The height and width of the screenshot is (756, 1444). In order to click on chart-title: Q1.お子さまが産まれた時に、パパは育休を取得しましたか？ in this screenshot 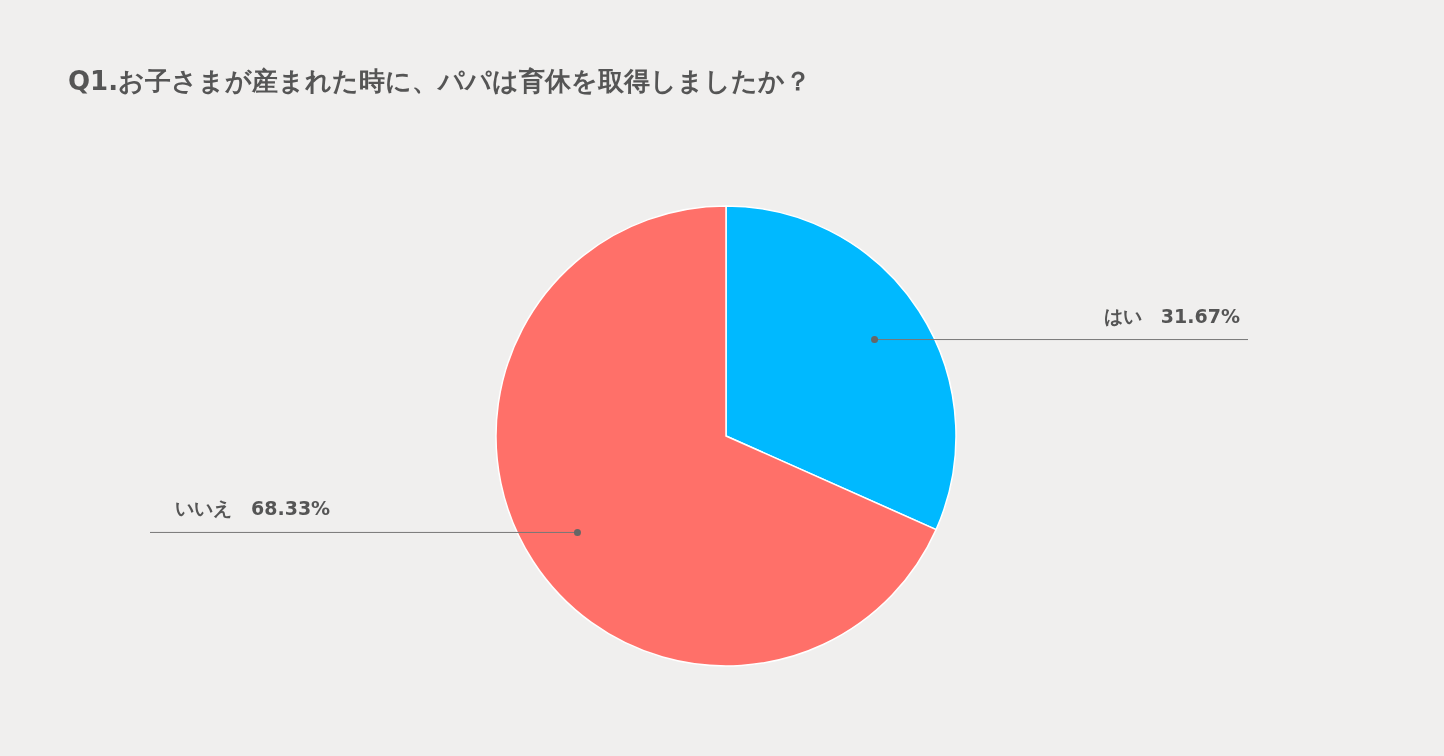, I will do `click(440, 81)`.